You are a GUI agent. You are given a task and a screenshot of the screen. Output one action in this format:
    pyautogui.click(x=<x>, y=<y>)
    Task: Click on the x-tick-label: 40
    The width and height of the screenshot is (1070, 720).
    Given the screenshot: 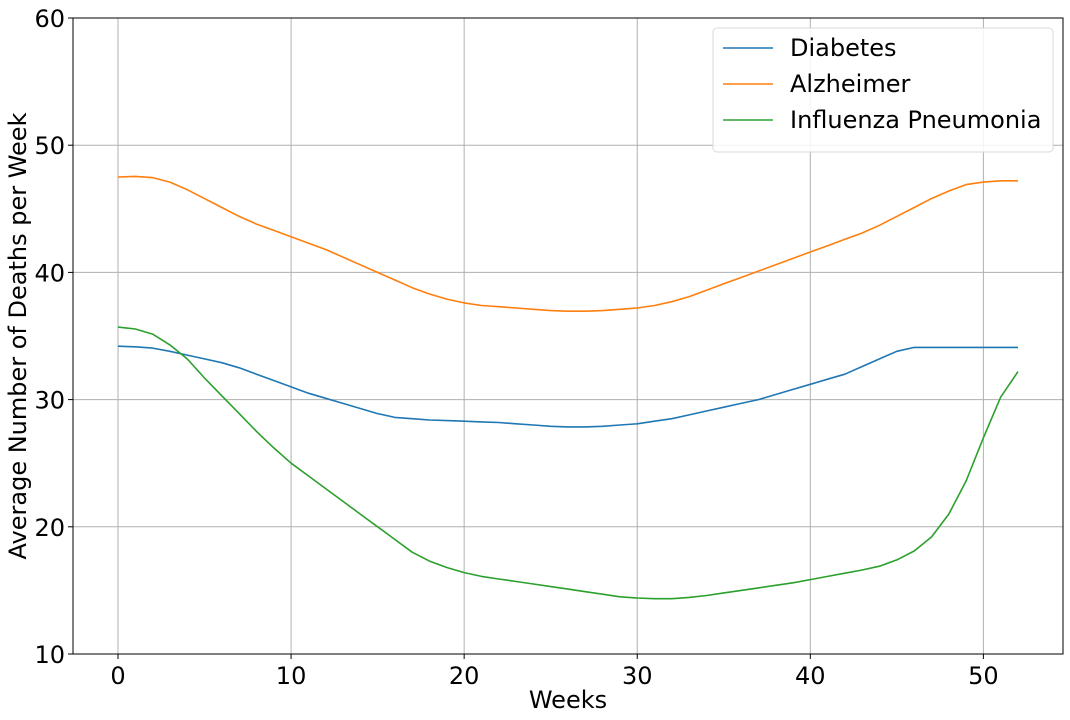 What is the action you would take?
    pyautogui.click(x=810, y=676)
    